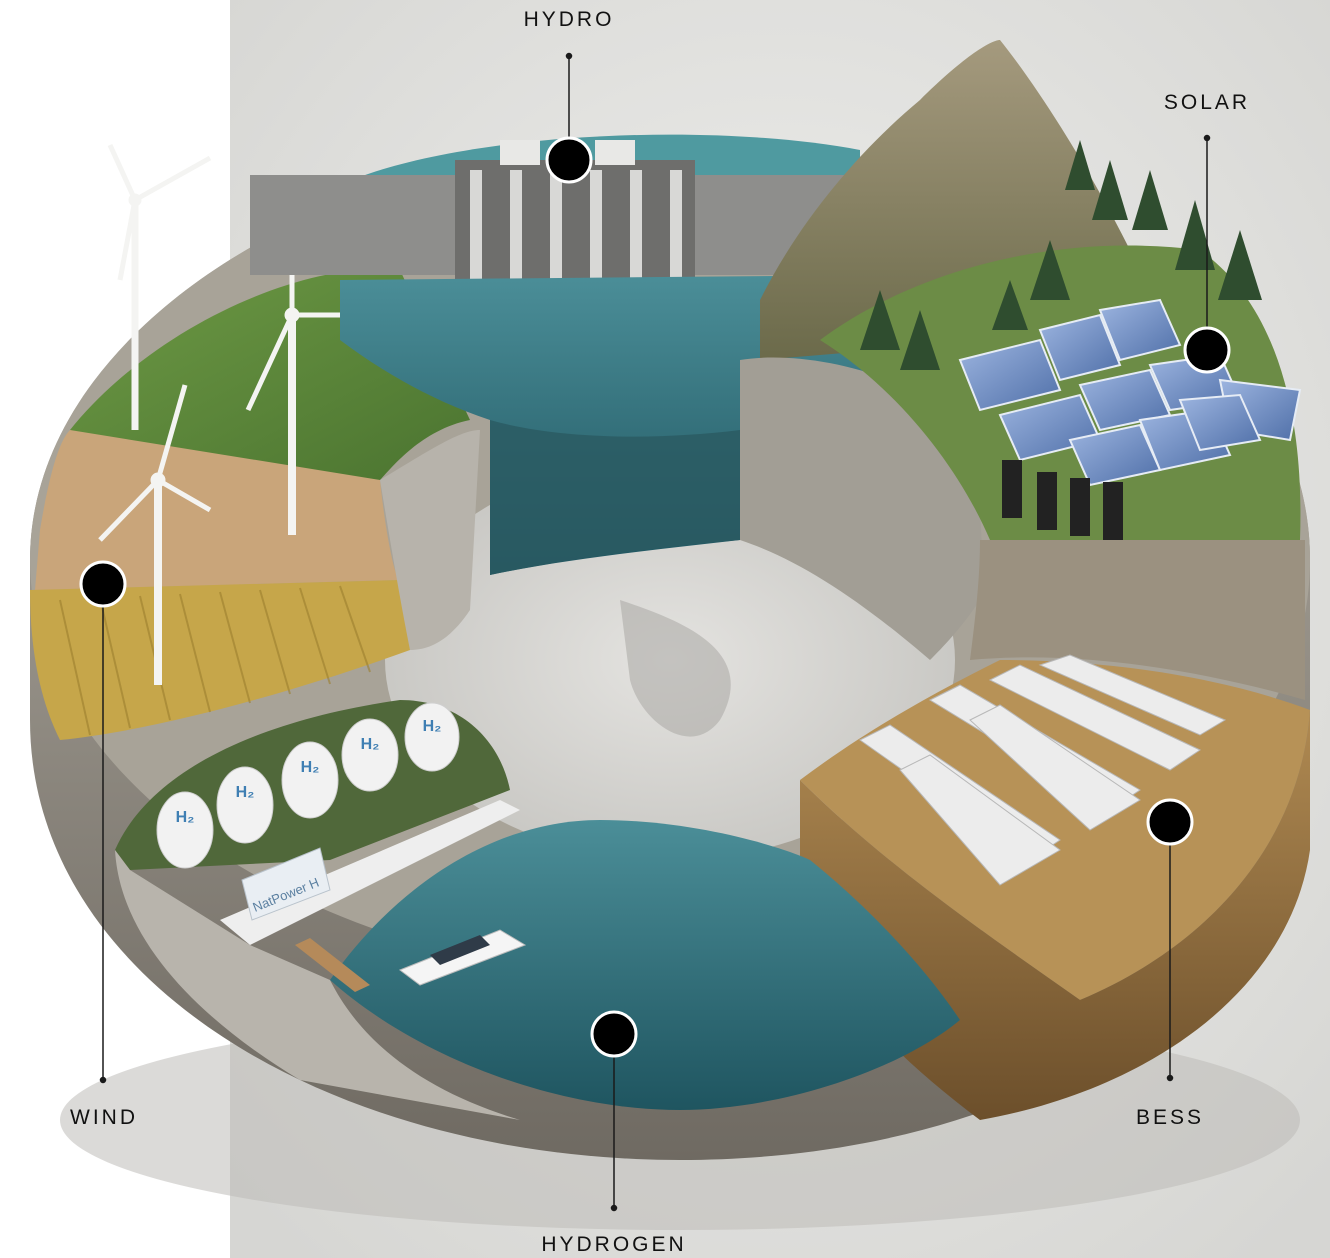 The image size is (1330, 1258). What do you see at coordinates (569, 160) in the screenshot?
I see `hydro-marker` at bounding box center [569, 160].